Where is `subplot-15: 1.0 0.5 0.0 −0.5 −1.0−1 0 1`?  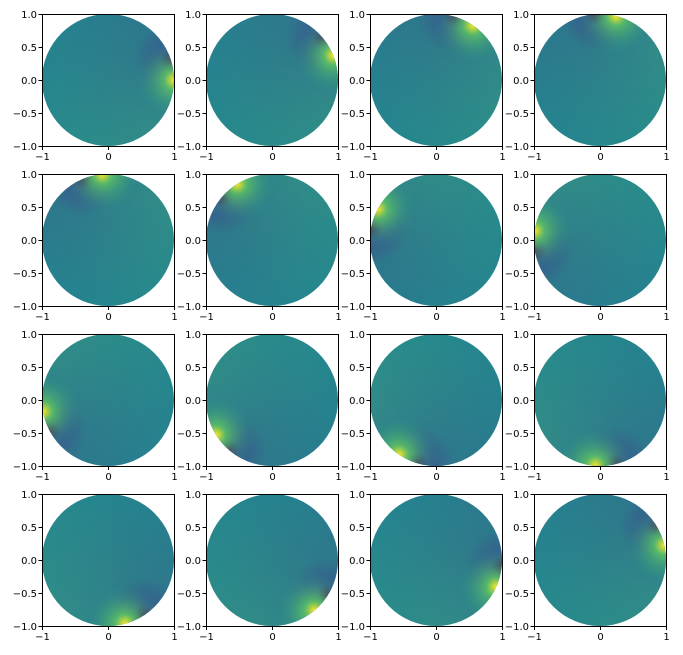 subplot-15: 1.0 0.5 0.0 −0.5 −1.0−1 0 1 is located at coordinates (423, 566).